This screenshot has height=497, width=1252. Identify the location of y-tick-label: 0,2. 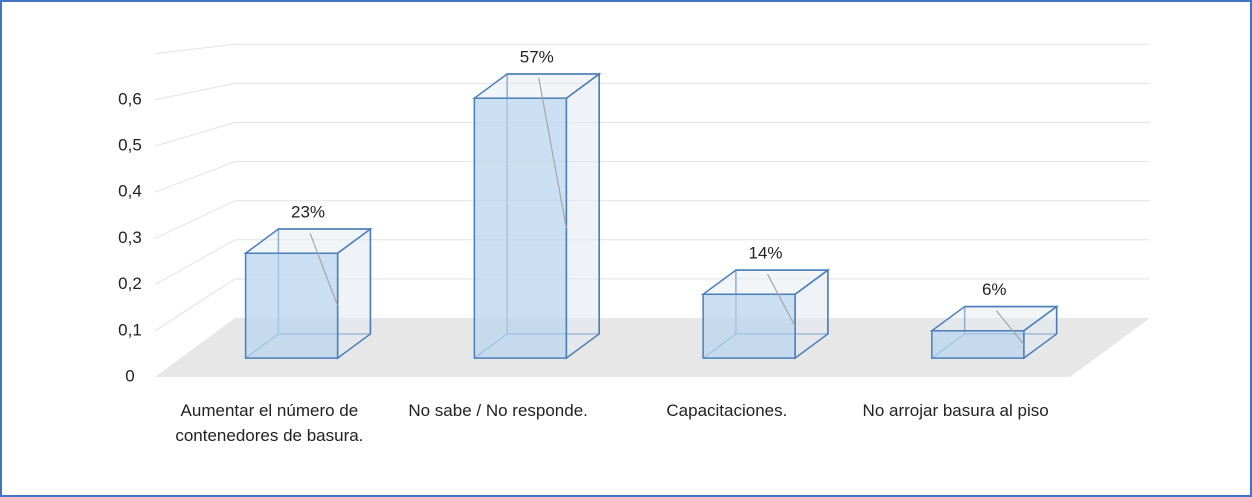
(130, 283).